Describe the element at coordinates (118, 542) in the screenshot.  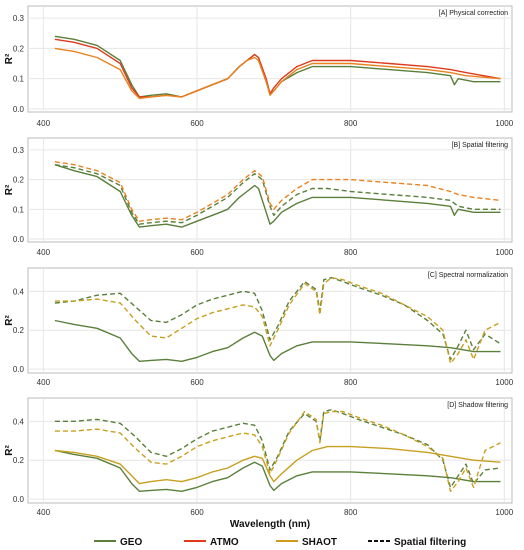
I see `legend-item-geo: GEO` at that location.